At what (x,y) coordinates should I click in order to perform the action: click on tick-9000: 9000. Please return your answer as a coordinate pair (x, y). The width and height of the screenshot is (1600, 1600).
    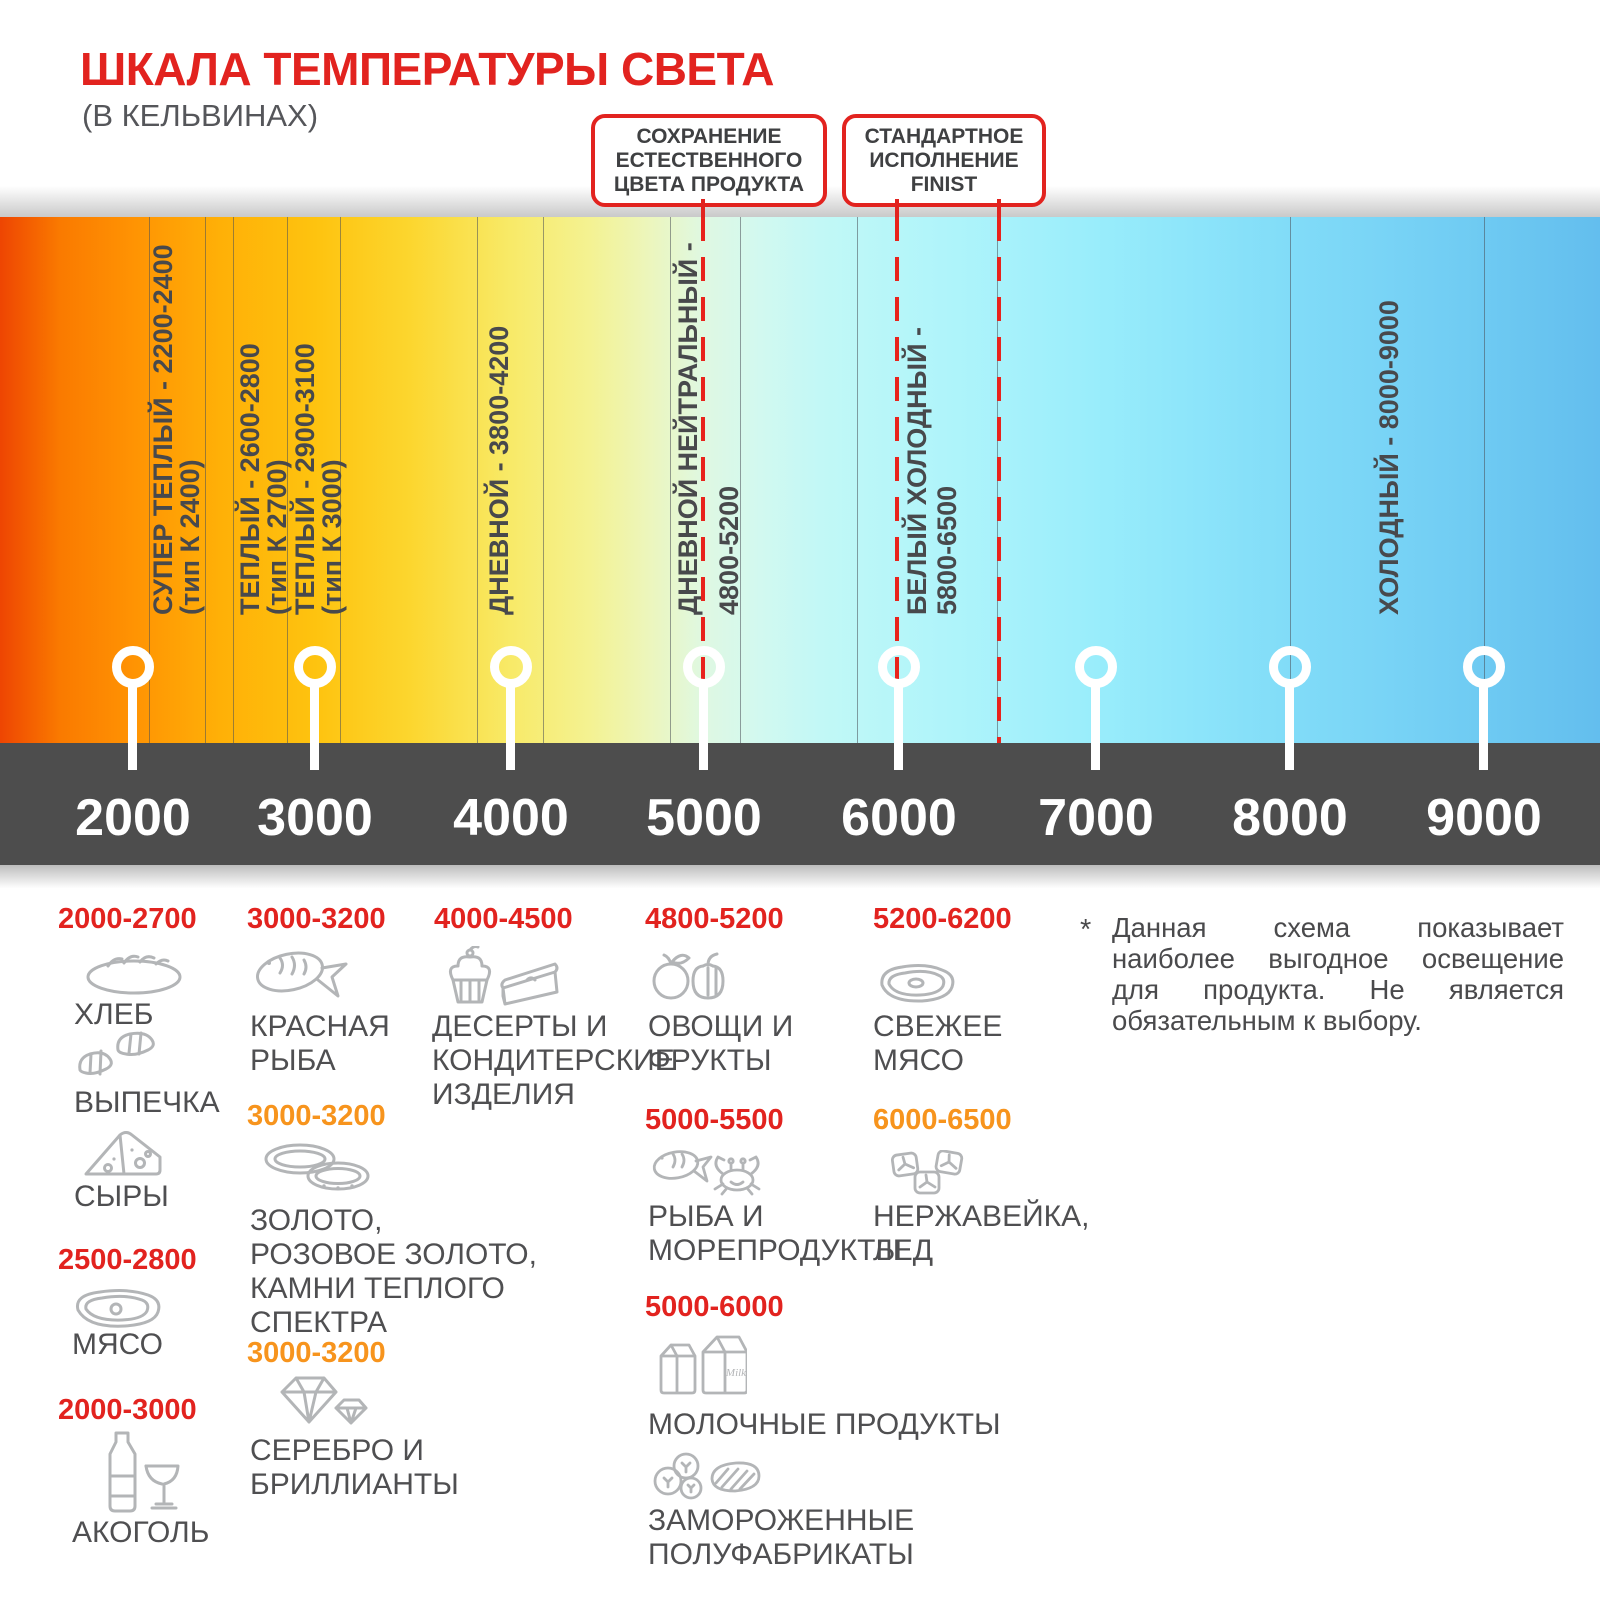
    Looking at the image, I should click on (1484, 818).